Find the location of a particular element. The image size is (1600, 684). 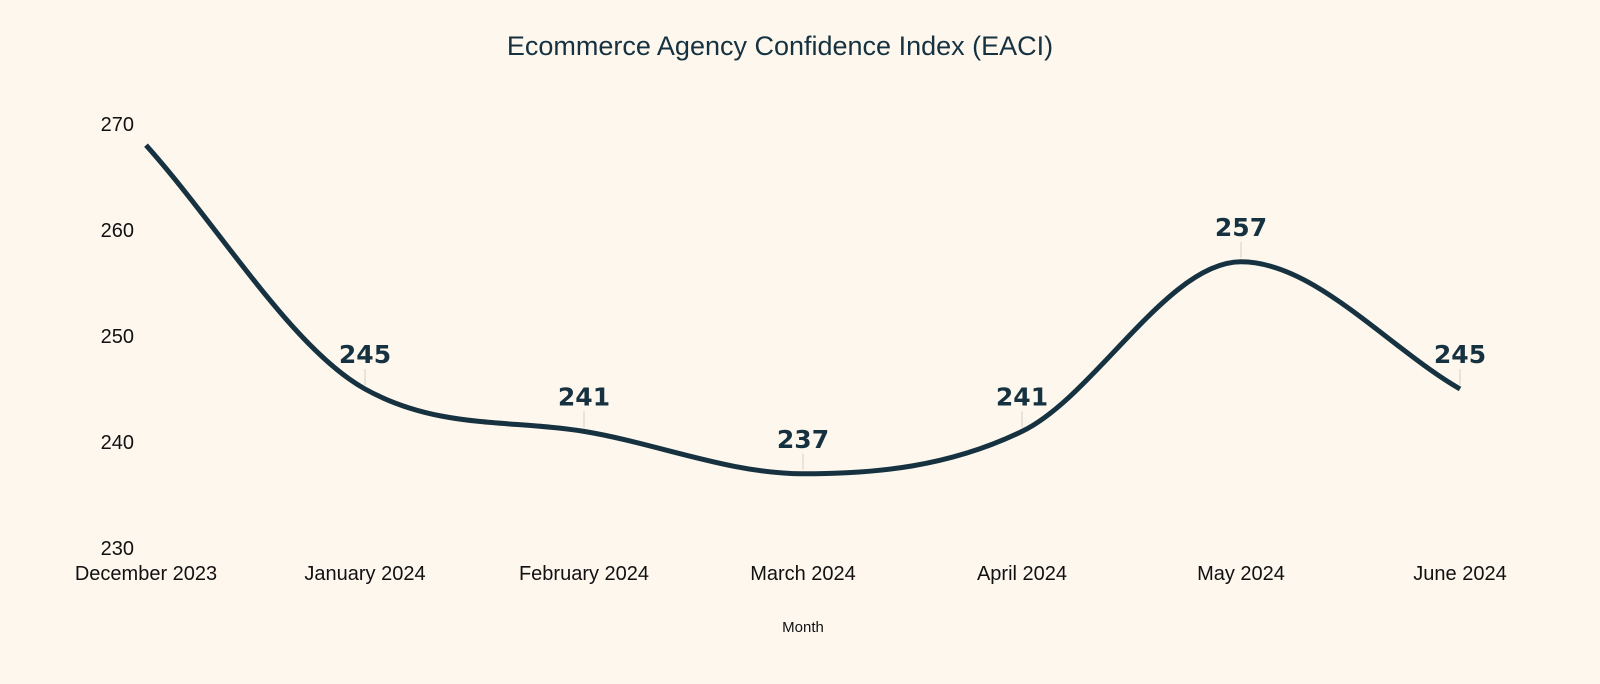

x-tick-label: April 2024 is located at coordinates (1022, 574).